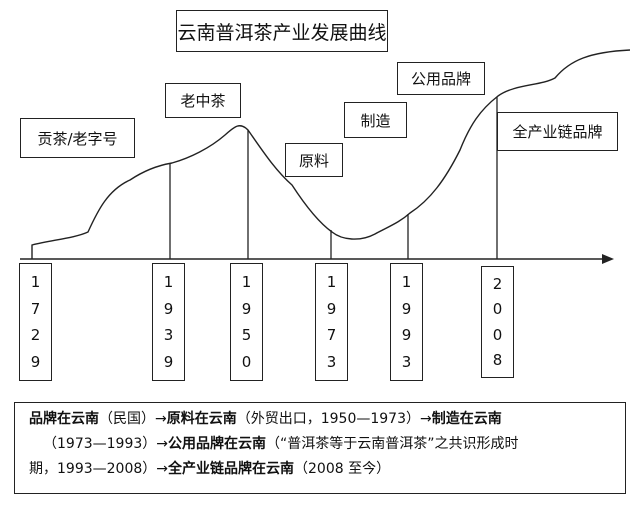  I want to click on stage-label-raw-material: 原料, so click(314, 160).